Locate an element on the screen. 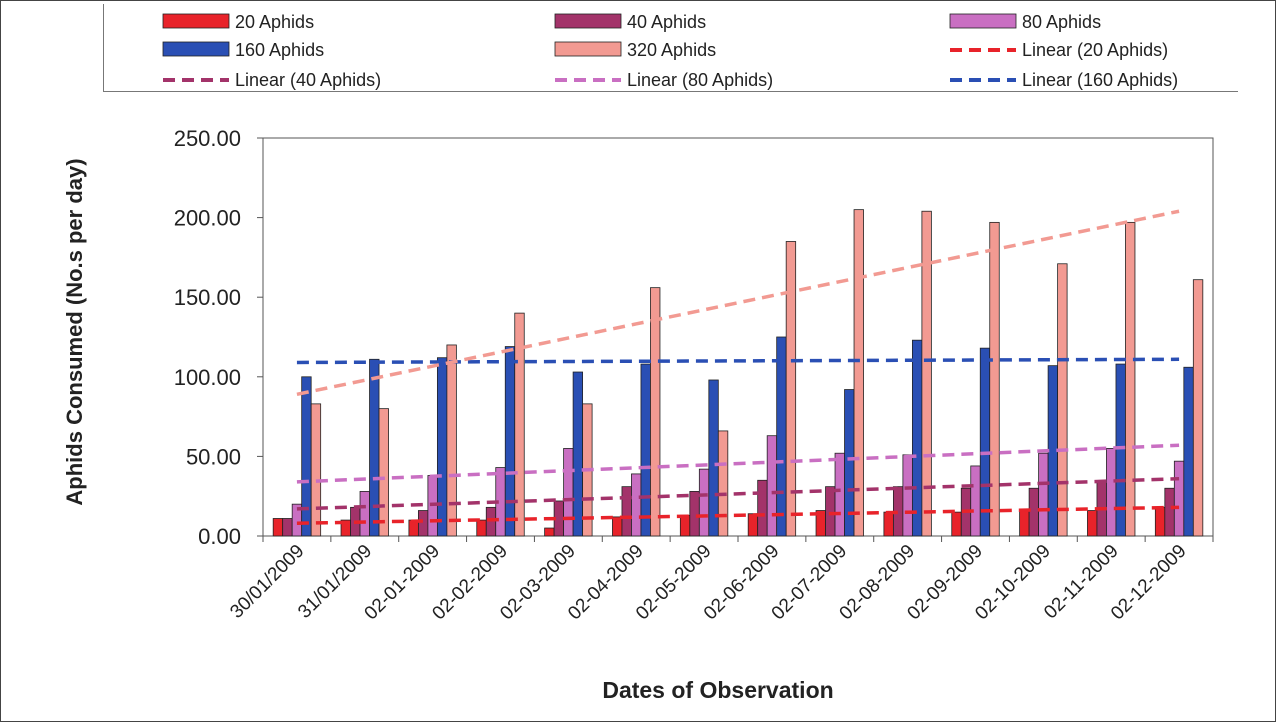 The image size is (1278, 724). legend-box is located at coordinates (670, 48).